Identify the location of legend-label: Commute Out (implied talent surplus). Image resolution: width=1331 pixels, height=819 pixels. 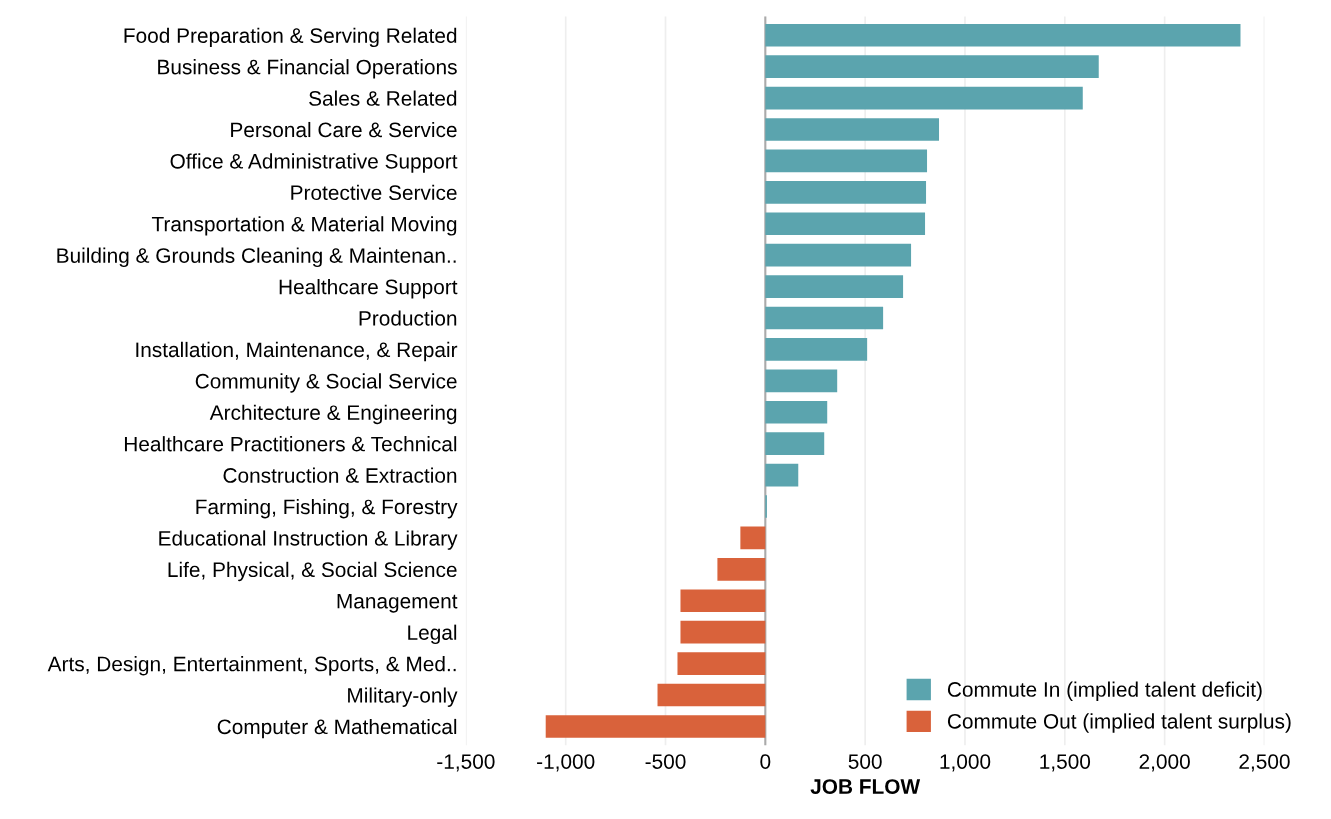
(1119, 723).